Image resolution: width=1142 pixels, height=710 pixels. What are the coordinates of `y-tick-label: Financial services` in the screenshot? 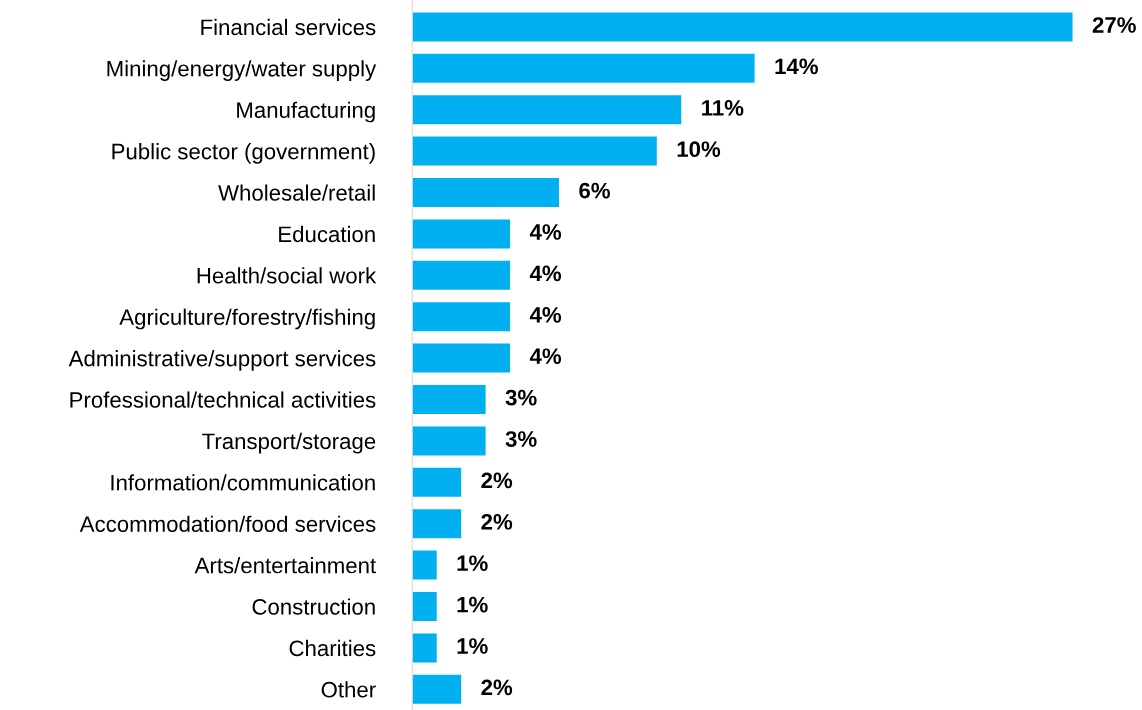 It's located at (288, 27).